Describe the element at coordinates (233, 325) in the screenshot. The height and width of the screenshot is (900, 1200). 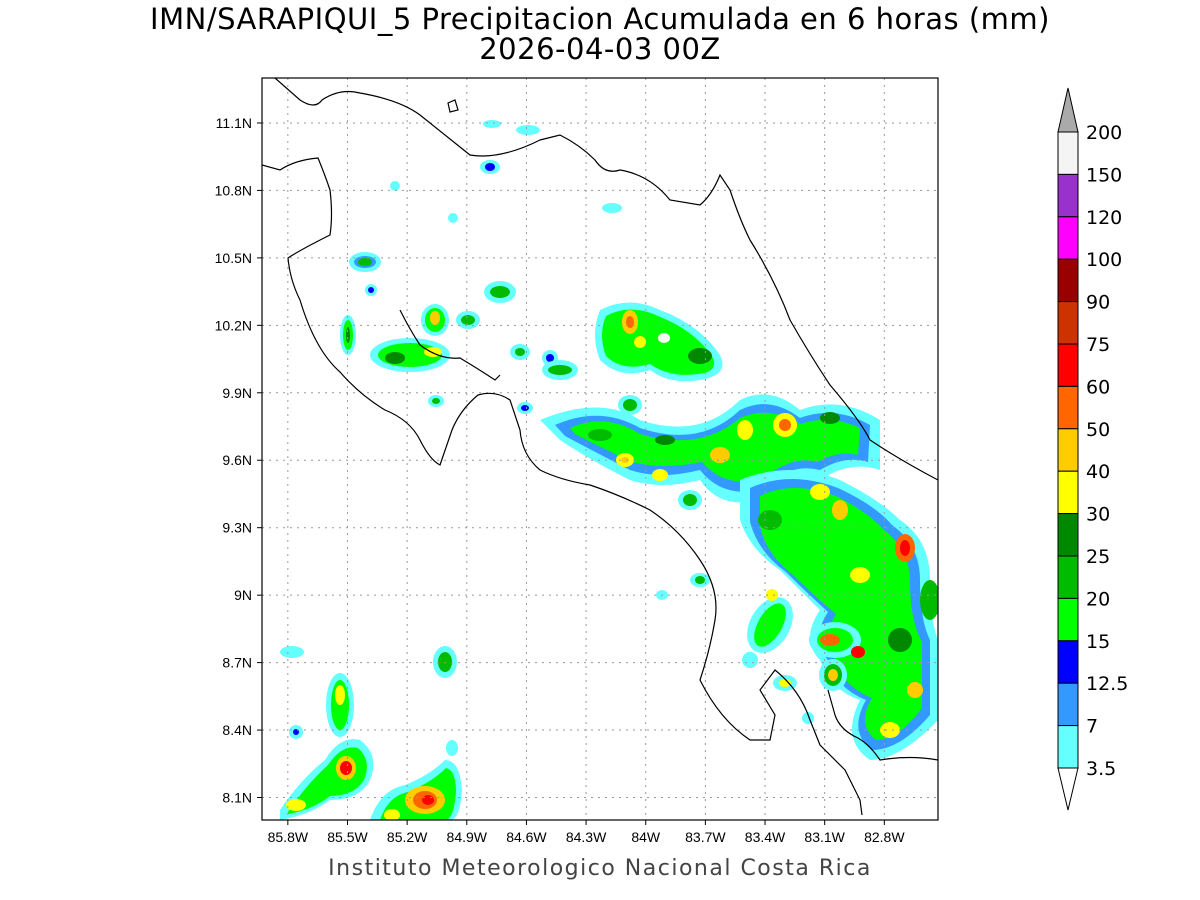
I see `lat-tick-label: 10.2N` at that location.